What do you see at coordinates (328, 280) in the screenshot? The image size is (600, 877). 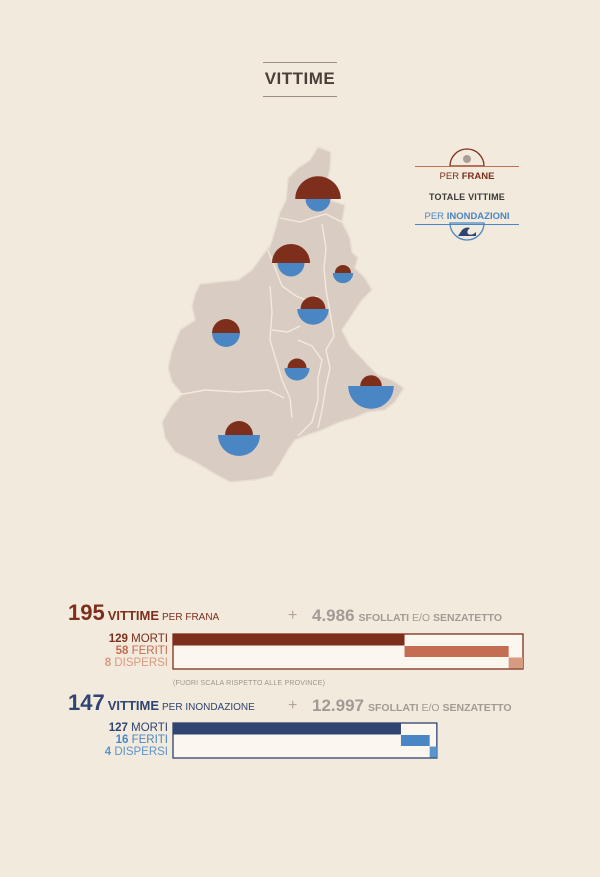 I see `border-vercelli-novara` at bounding box center [328, 280].